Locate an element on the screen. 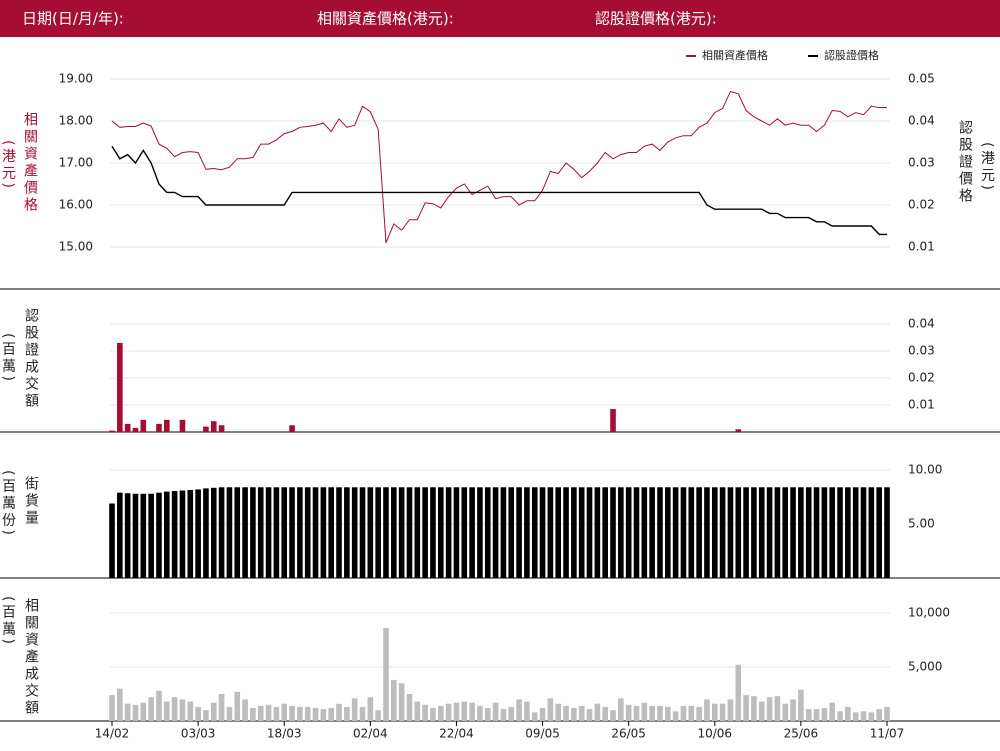 This screenshot has width=1000, height=751. y-tick-label: 10.00 is located at coordinates (925, 470).